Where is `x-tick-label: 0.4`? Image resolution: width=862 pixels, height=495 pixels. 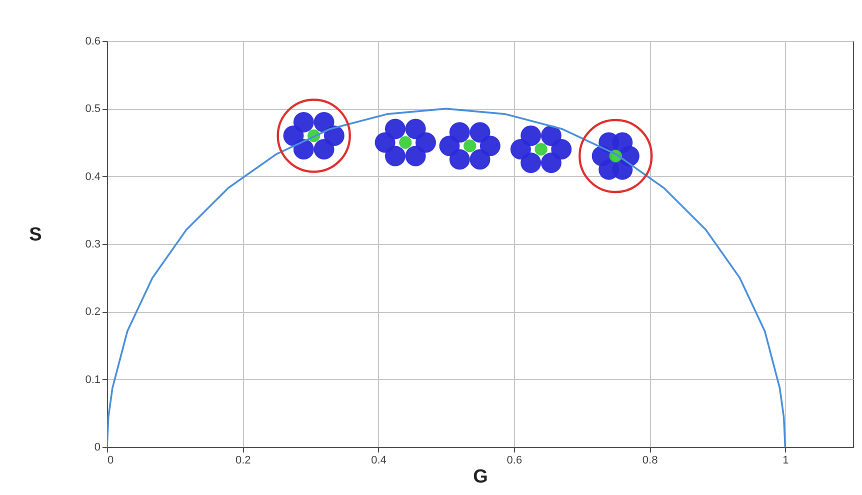
x-tick-label: 0.4 is located at coordinates (378, 460).